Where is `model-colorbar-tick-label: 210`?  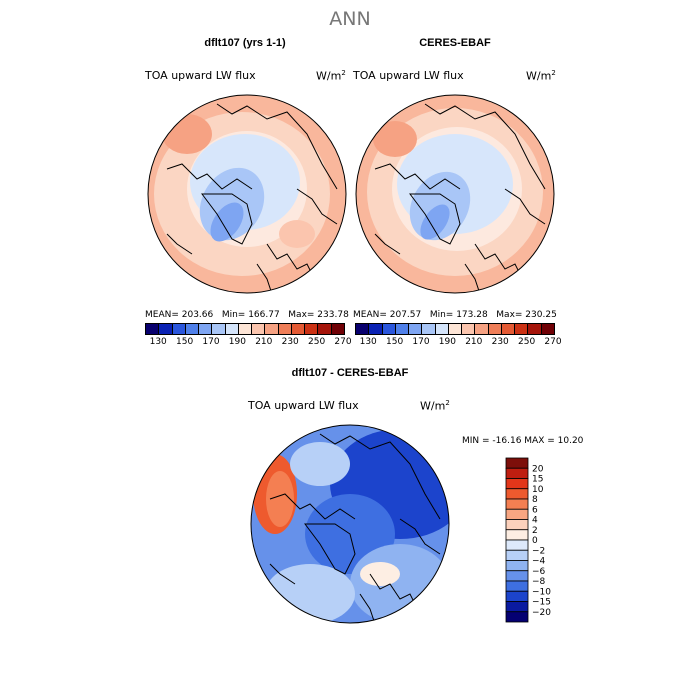 model-colorbar-tick-label: 210 is located at coordinates (264, 342).